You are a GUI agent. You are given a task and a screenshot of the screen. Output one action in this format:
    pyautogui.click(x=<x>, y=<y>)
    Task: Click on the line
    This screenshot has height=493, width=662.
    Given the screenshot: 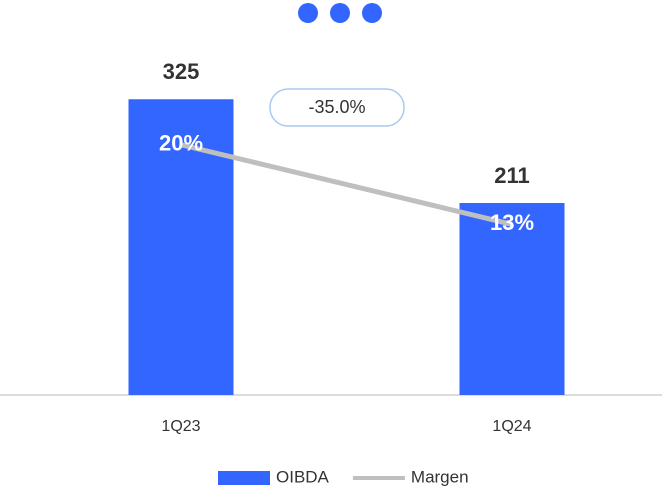 What is the action you would take?
    pyautogui.click(x=346, y=184)
    